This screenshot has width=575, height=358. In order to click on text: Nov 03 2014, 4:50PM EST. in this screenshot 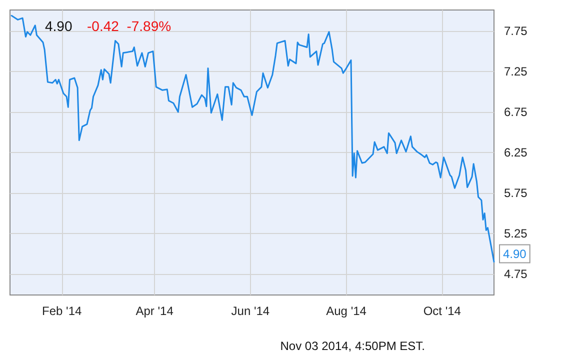, I will do `click(352, 346)`.